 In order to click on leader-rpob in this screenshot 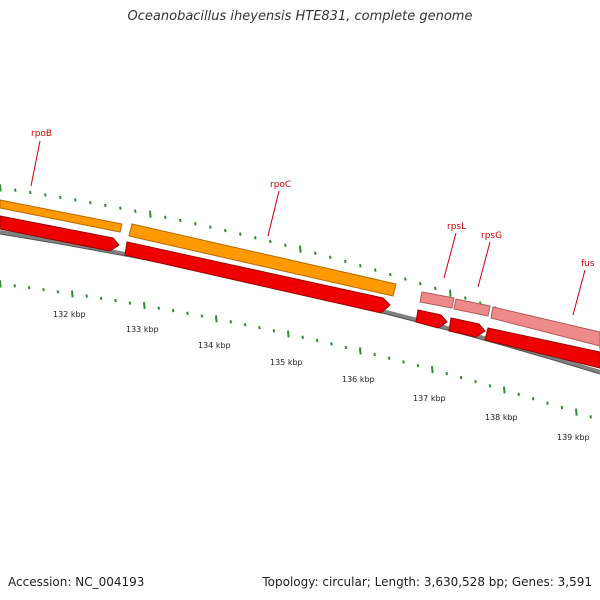, I will do `click(35, 163)`.